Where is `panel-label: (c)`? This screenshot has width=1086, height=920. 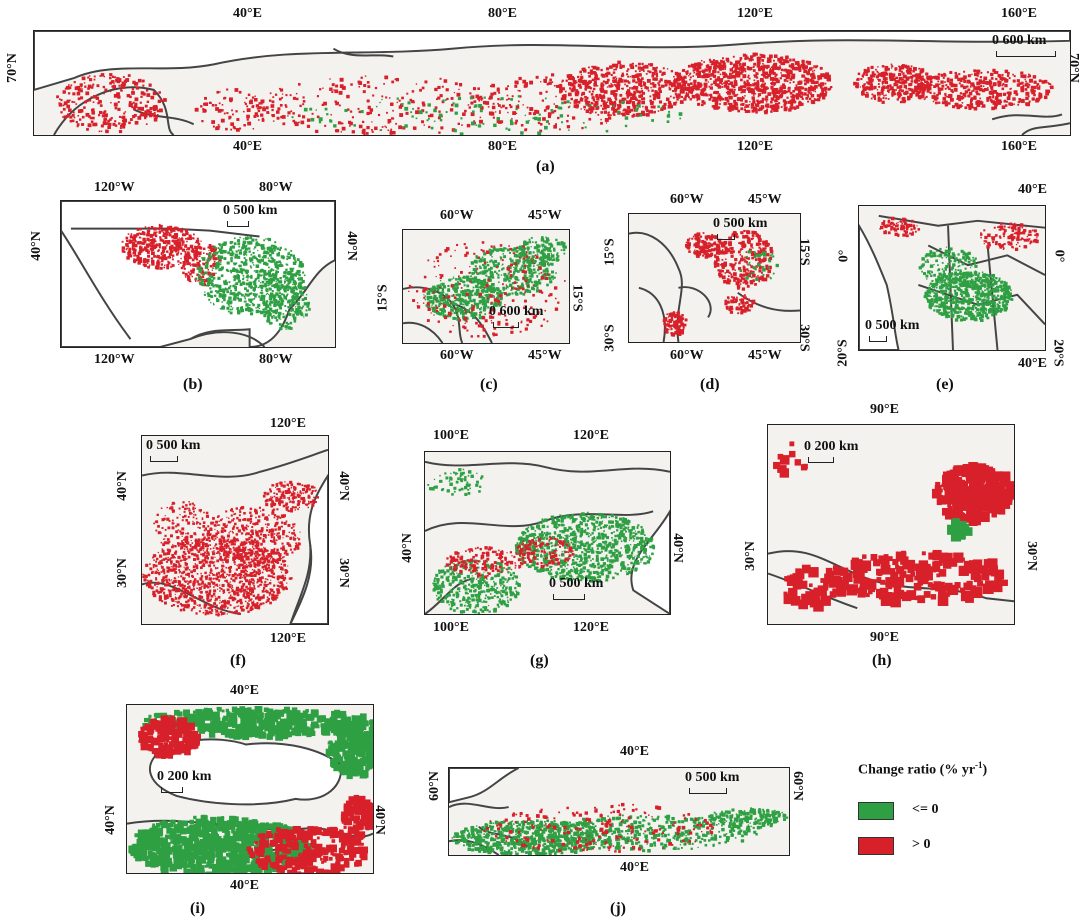 panel-label: (c) is located at coordinates (489, 384).